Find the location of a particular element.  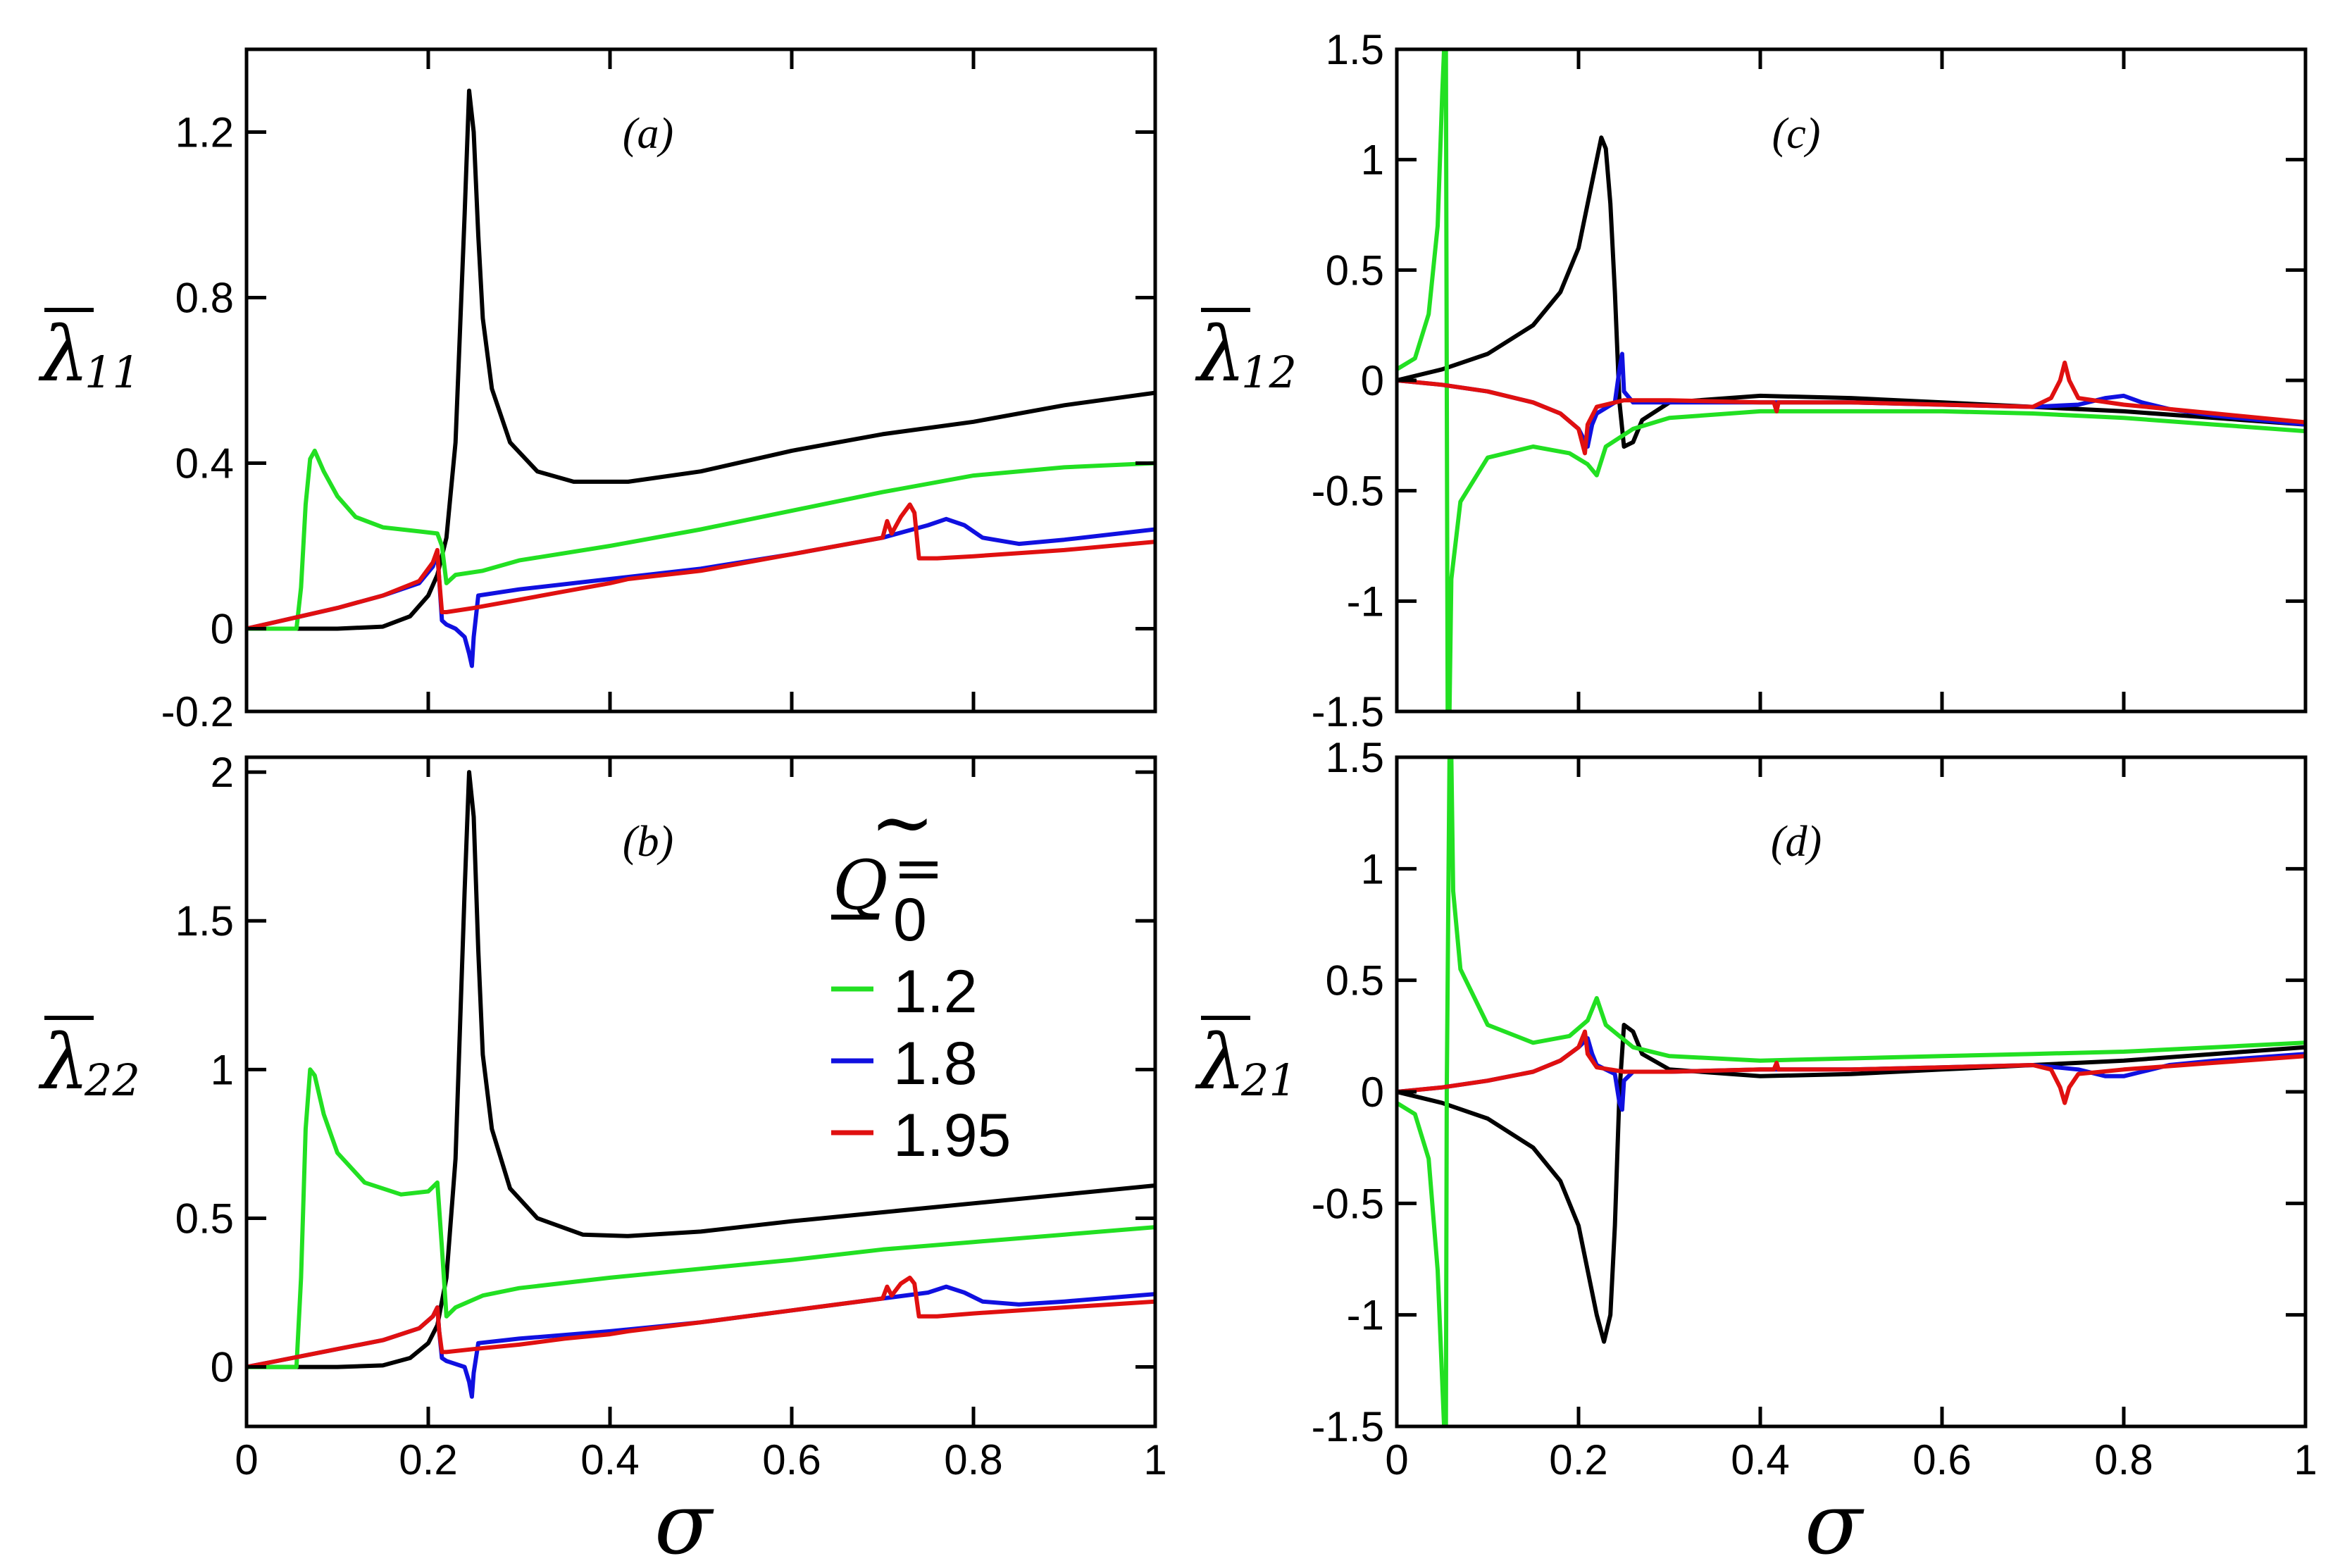

panel-label: (d) is located at coordinates (1797, 842).